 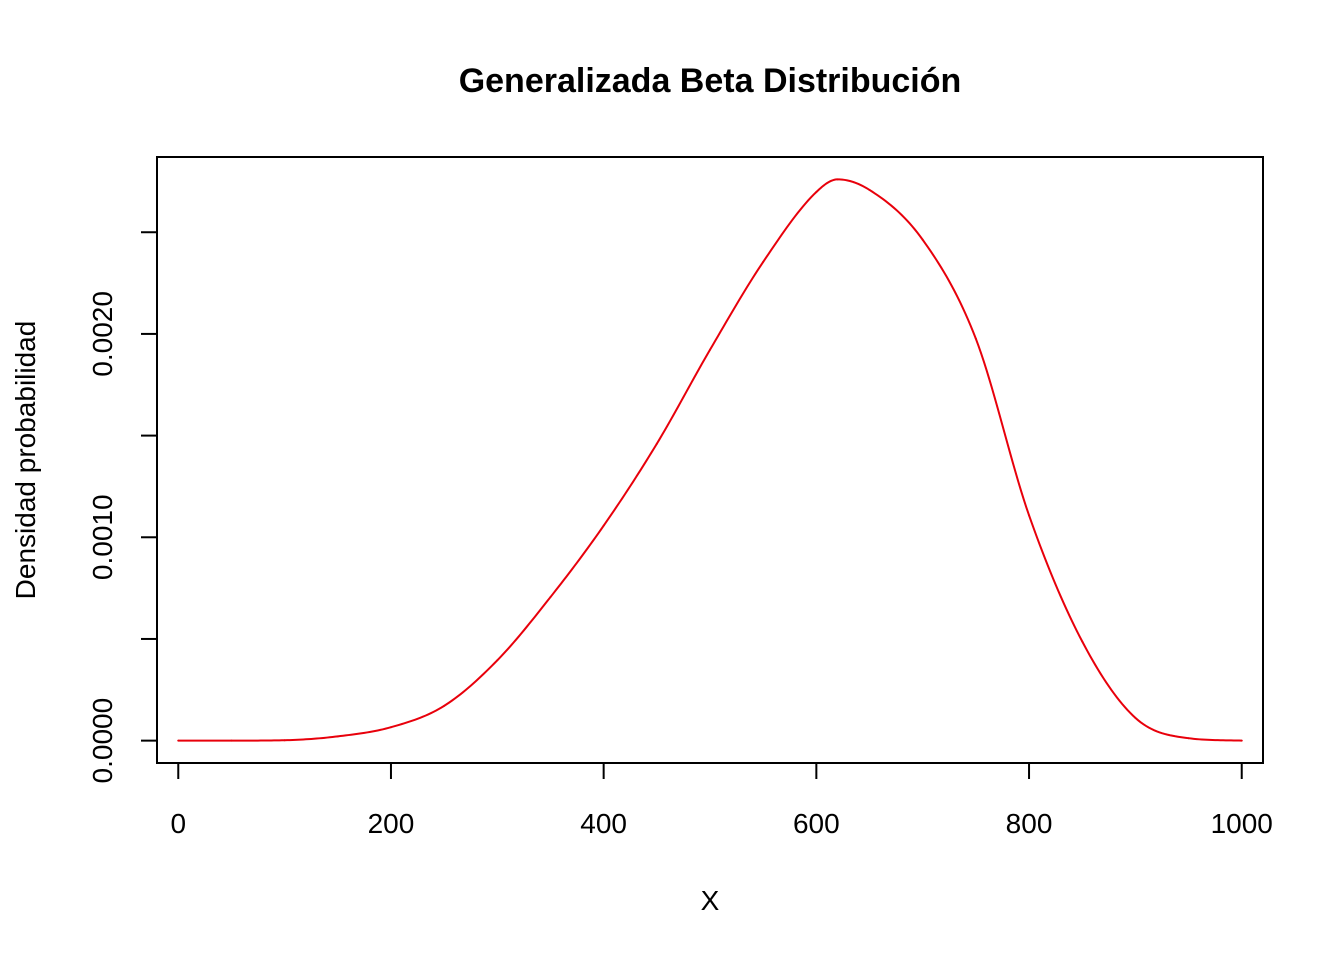 I want to click on y-tick-label: 0.0000, so click(x=102, y=741).